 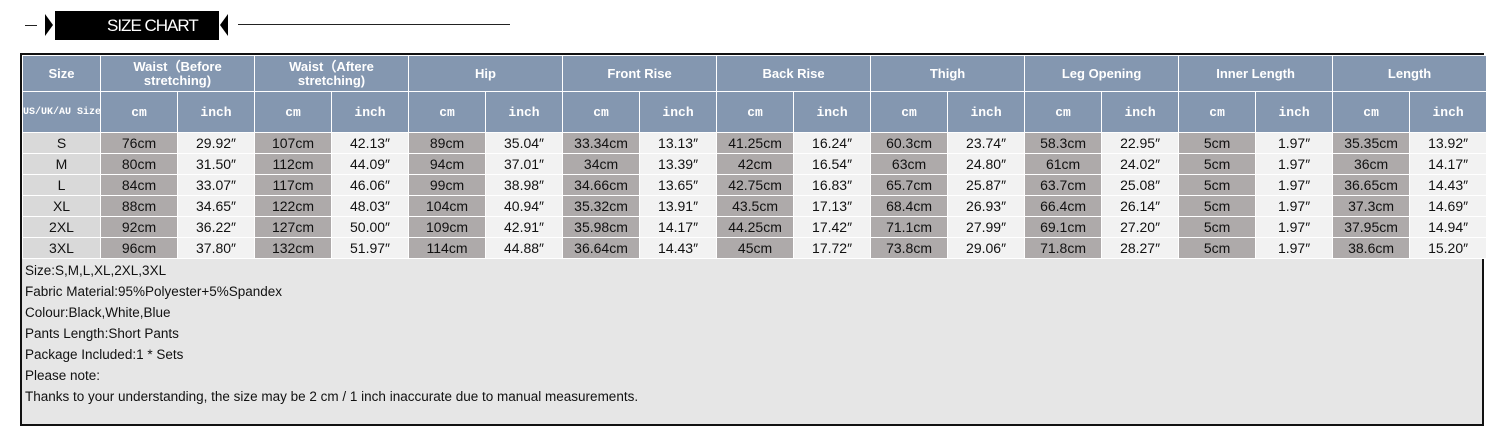 I want to click on inch-cell: 23.74″, so click(x=986, y=143).